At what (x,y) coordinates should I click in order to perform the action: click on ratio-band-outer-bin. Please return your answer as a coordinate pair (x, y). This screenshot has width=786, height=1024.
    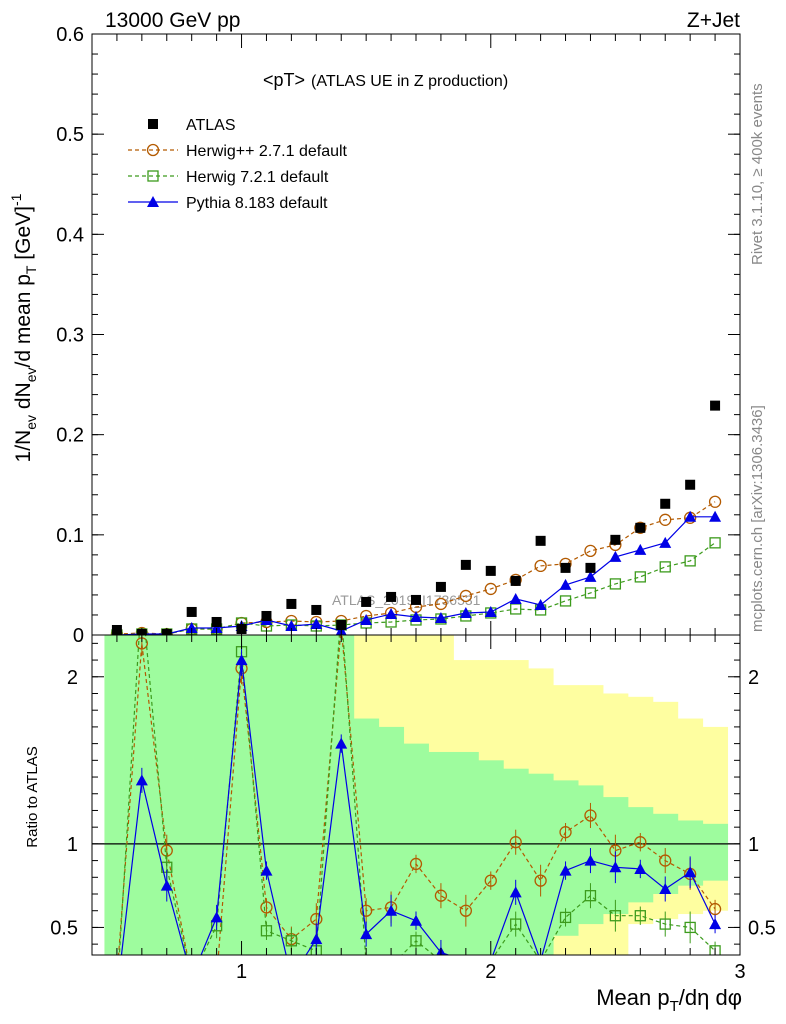
    Looking at the image, I should click on (715, 818).